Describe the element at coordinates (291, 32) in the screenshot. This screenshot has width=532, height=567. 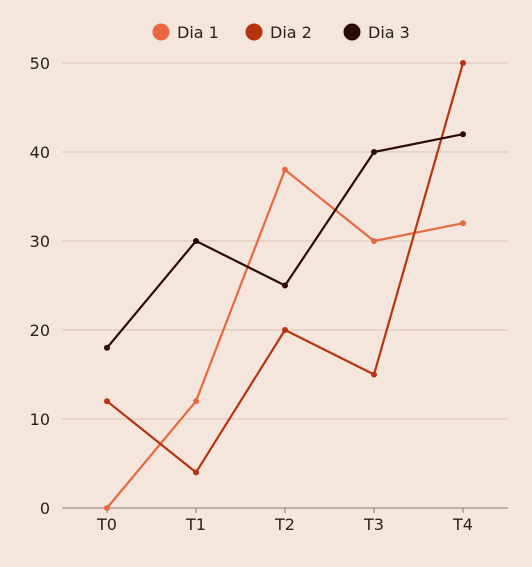
I see `legend-label: Dia 2` at that location.